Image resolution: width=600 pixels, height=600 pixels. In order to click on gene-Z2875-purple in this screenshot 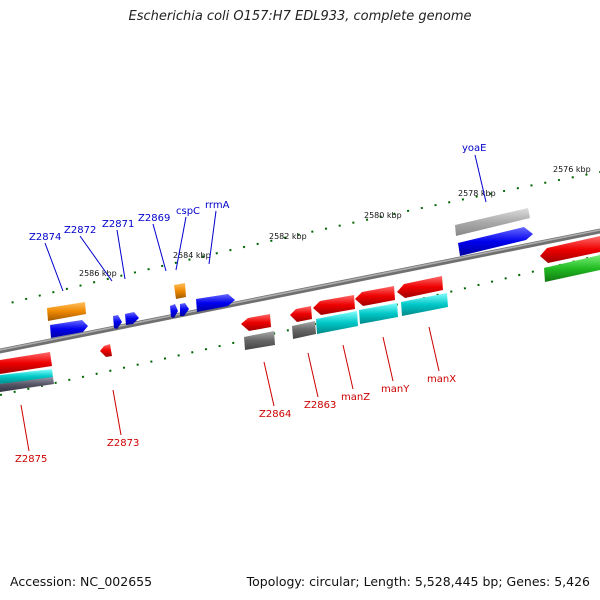, I will do `click(27, 384)`.